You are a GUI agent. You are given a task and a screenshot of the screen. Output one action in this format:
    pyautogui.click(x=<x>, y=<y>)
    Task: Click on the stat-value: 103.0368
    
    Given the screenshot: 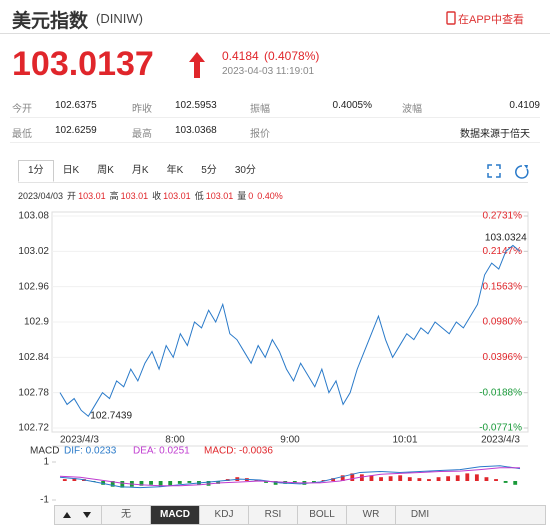 What is the action you would take?
    pyautogui.click(x=196, y=130)
    